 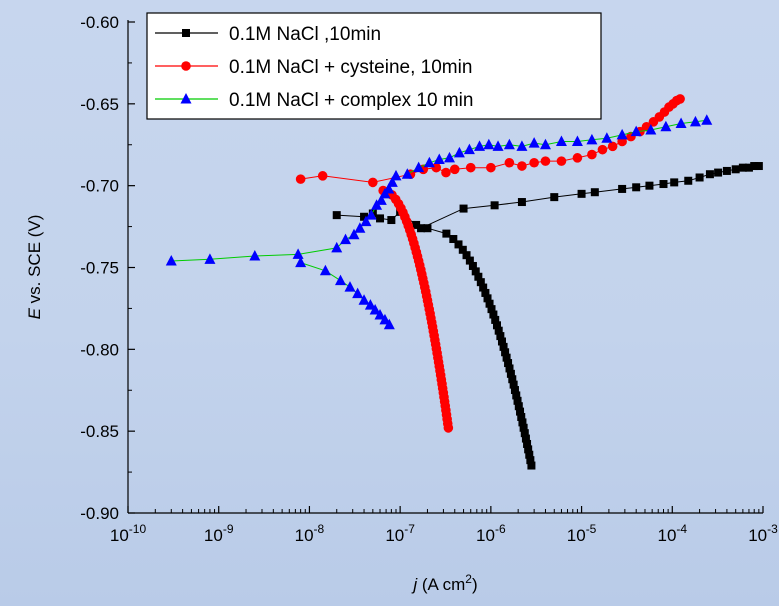 I want to click on y-tick-label: -0.70, so click(x=99, y=186).